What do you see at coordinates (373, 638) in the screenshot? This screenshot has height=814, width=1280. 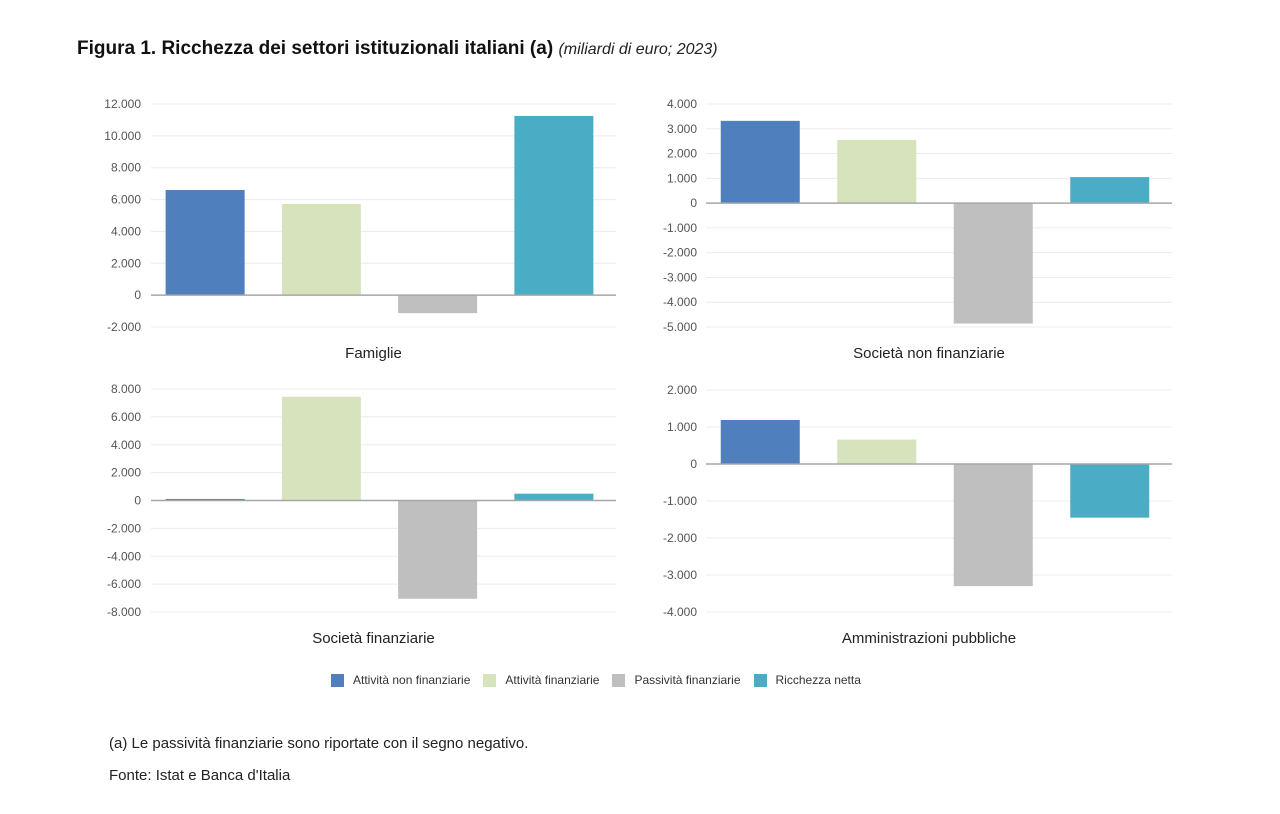 I see `panel-title: Società finanziarie` at bounding box center [373, 638].